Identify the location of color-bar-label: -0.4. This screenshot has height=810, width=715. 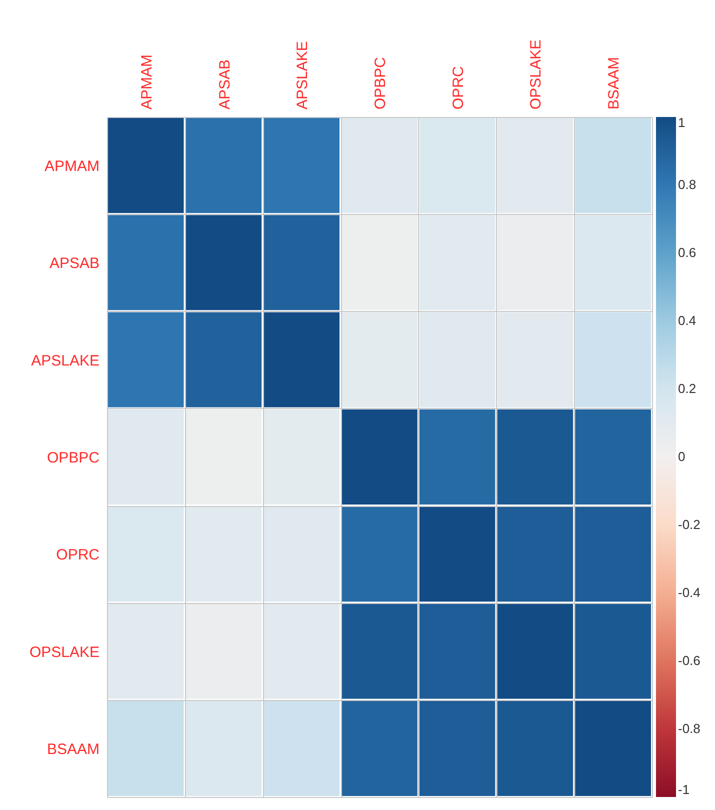
(689, 592).